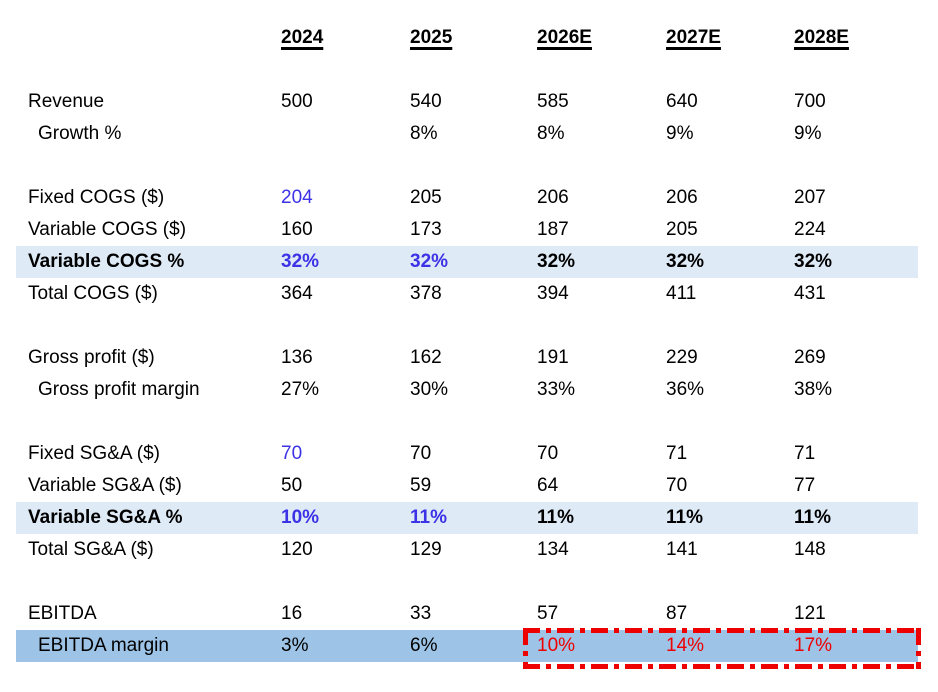  I want to click on row-label: Variable COGS ($), so click(107, 229).